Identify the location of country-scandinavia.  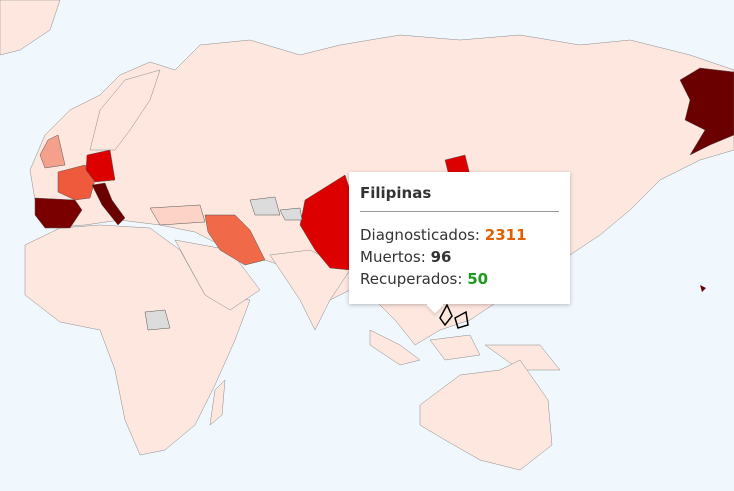
(125, 110).